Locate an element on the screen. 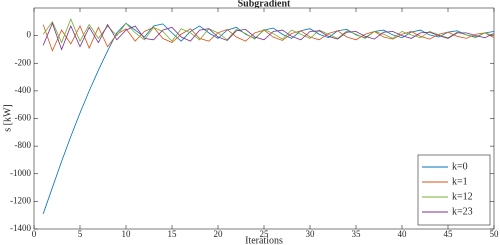 This screenshot has height=245, width=500. y-tick-label: -1400 is located at coordinates (20, 228).